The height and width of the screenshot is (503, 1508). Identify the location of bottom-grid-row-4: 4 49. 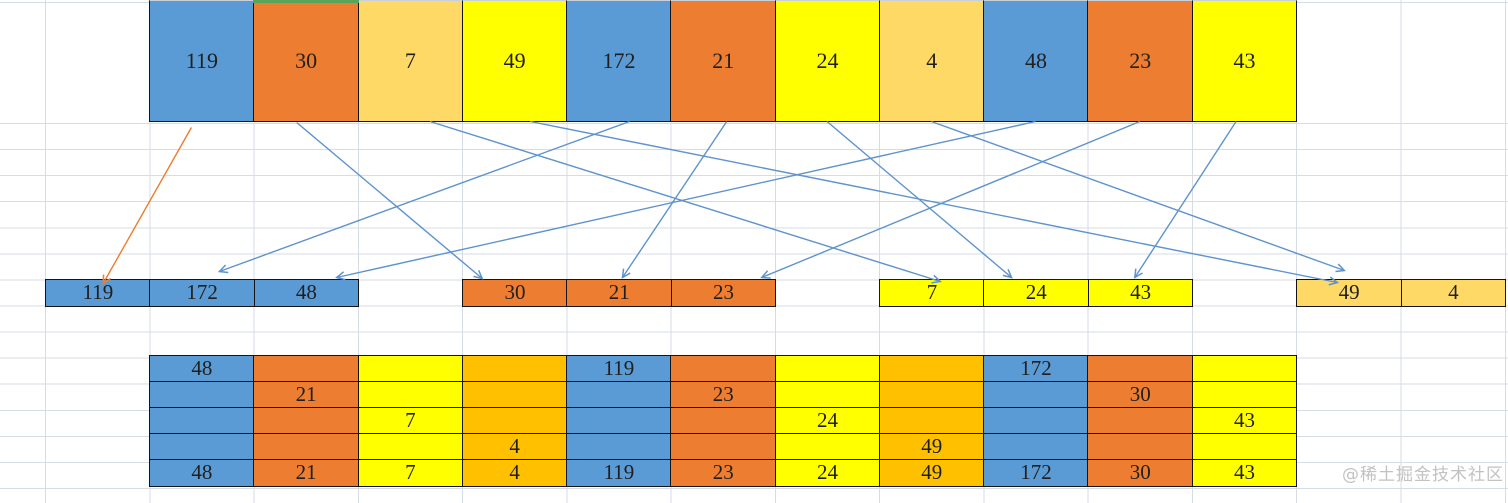
(723, 447).